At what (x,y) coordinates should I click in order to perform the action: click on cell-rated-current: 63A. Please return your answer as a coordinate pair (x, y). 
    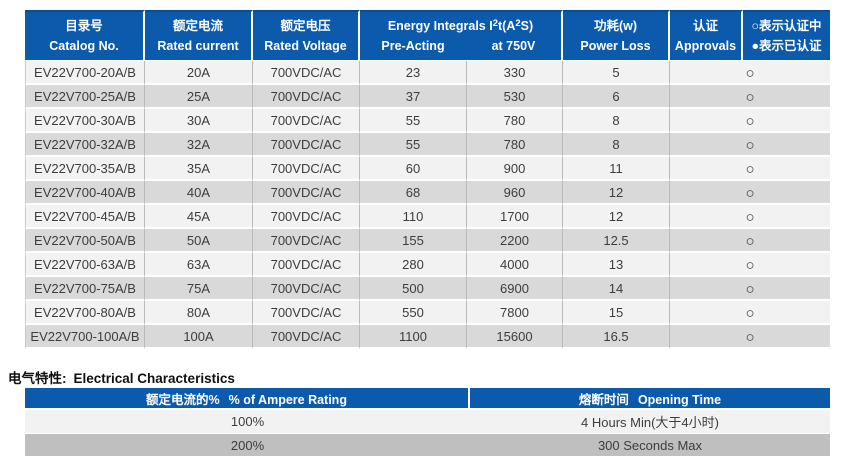
    Looking at the image, I should click on (199, 265).